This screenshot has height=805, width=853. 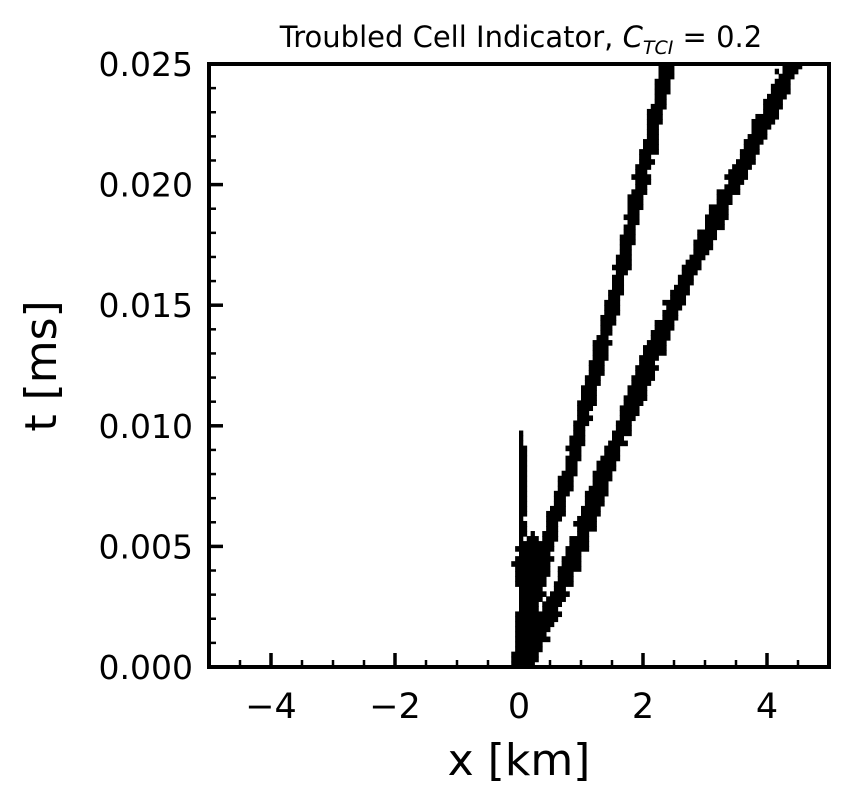 What do you see at coordinates (41, 365) in the screenshot?
I see `y-axis-label: t [ms]` at bounding box center [41, 365].